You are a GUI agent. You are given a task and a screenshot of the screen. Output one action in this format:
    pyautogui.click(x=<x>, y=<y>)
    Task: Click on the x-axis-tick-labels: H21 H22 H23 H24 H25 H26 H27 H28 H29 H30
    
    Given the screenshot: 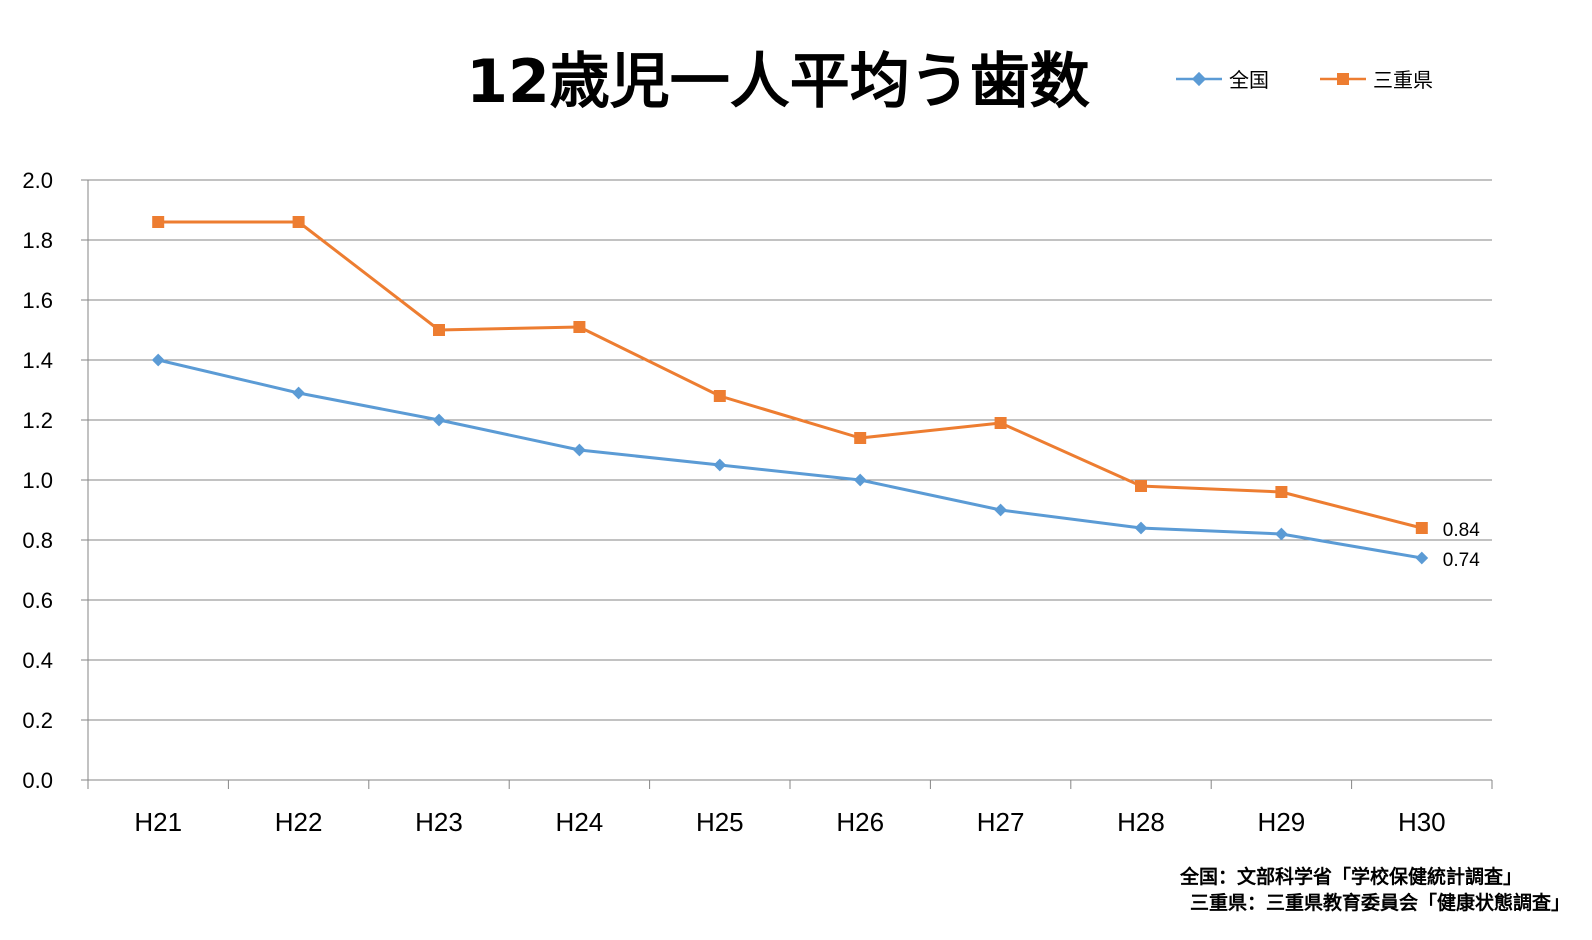 What is the action you would take?
    pyautogui.click(x=789, y=822)
    